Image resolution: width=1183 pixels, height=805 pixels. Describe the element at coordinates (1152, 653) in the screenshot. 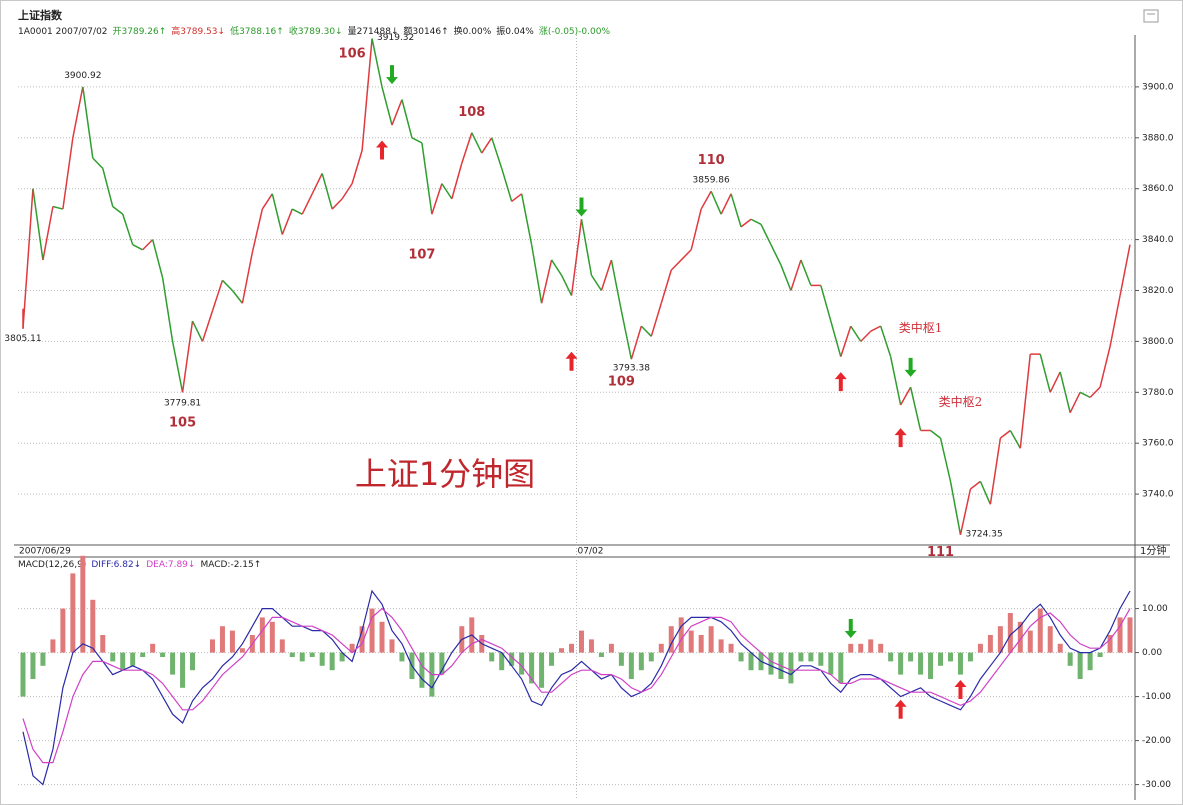

I see `y-tick-label: 0.00` at that location.